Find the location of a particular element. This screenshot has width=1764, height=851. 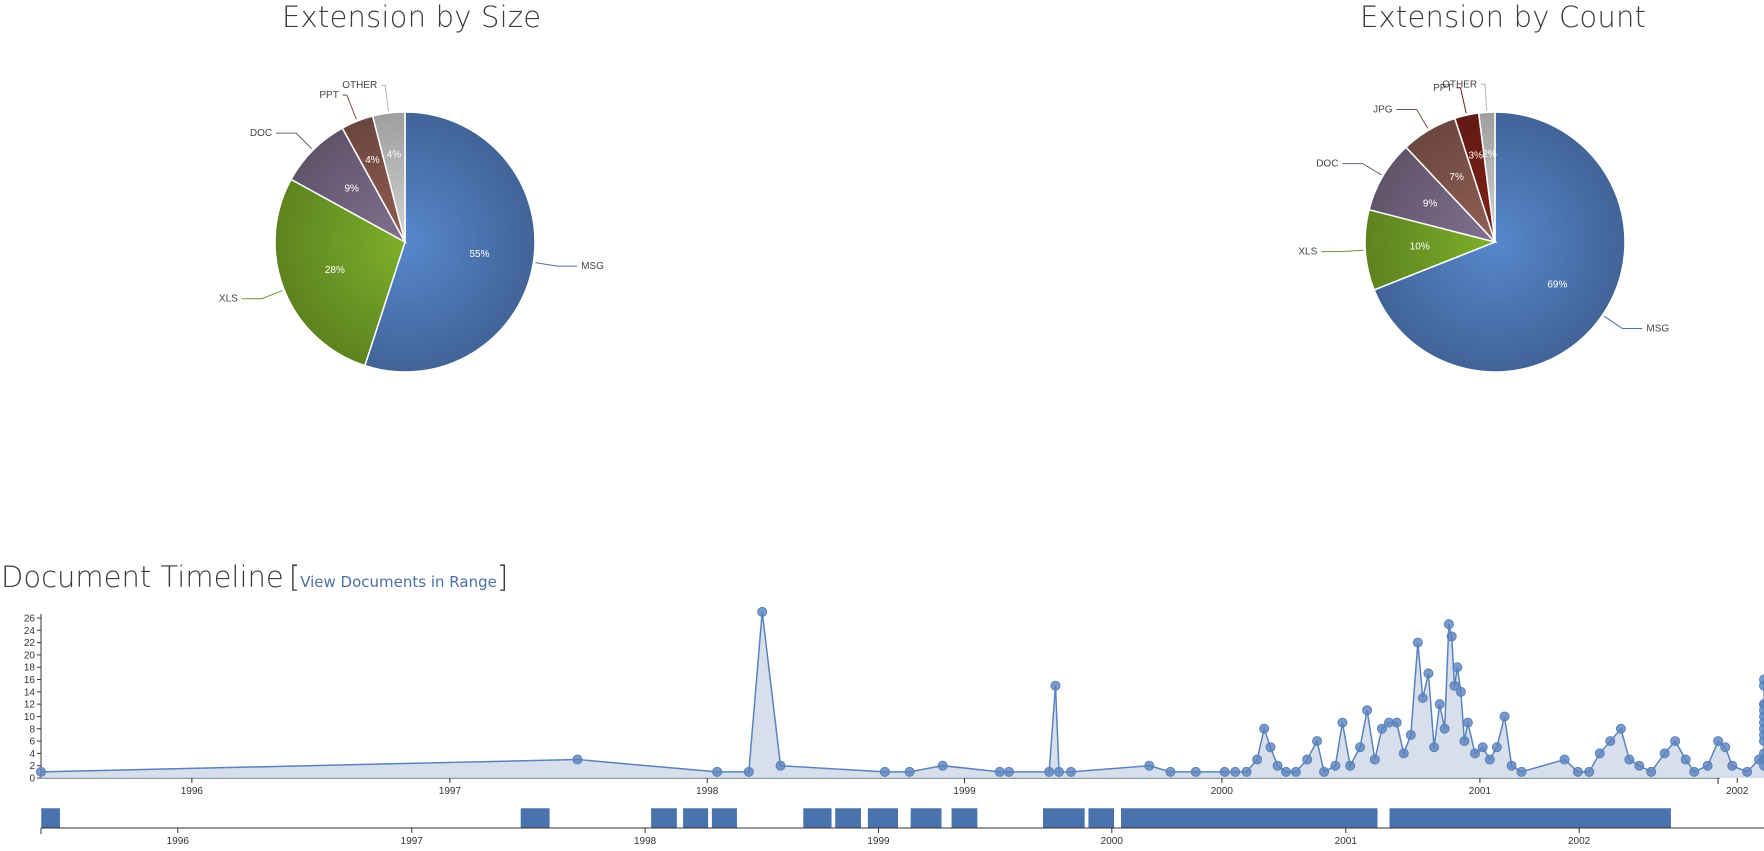

count-slice-xls is located at coordinates (1431, 249).